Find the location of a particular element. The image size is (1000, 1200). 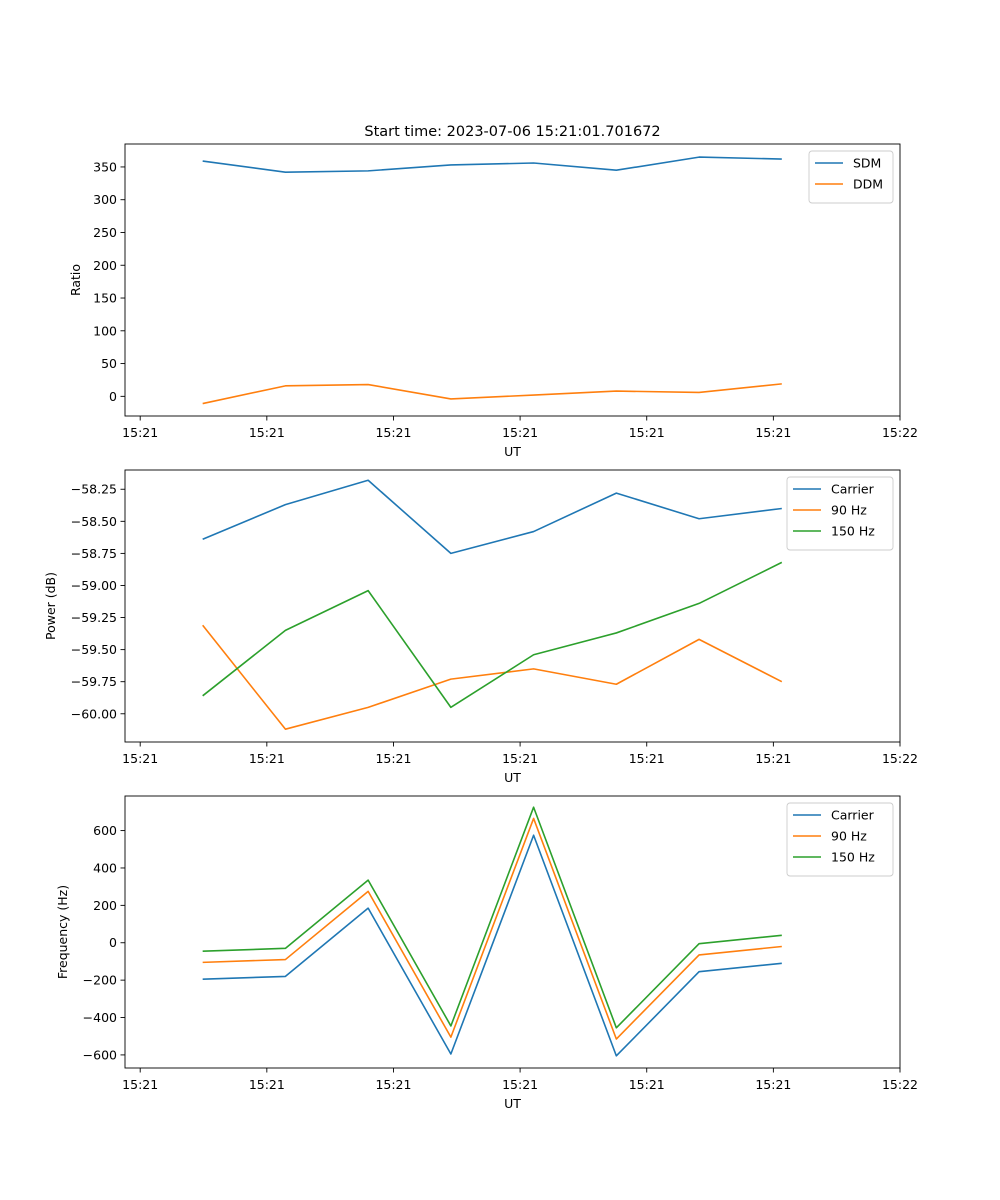

panel-3-ytick-label-0: −600 is located at coordinates (100, 1054).